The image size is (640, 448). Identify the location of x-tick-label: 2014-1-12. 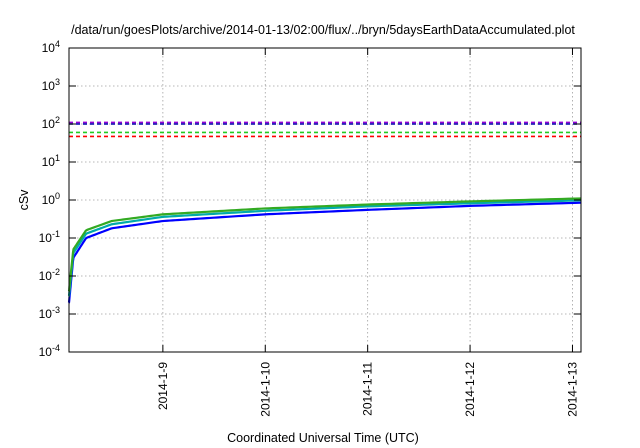
(470, 389).